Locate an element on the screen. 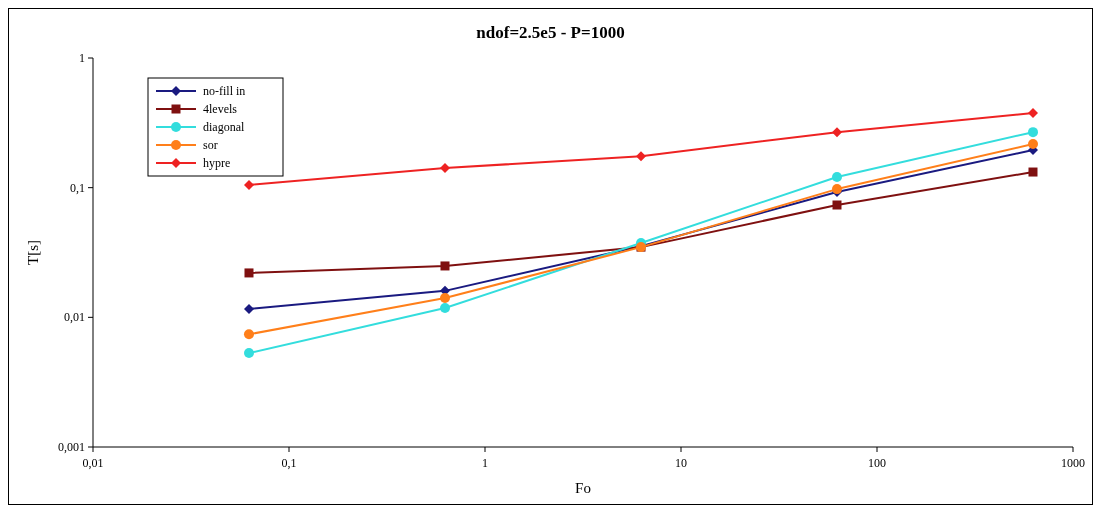 The height and width of the screenshot is (513, 1101). x-axis-title: Fo is located at coordinates (583, 488).